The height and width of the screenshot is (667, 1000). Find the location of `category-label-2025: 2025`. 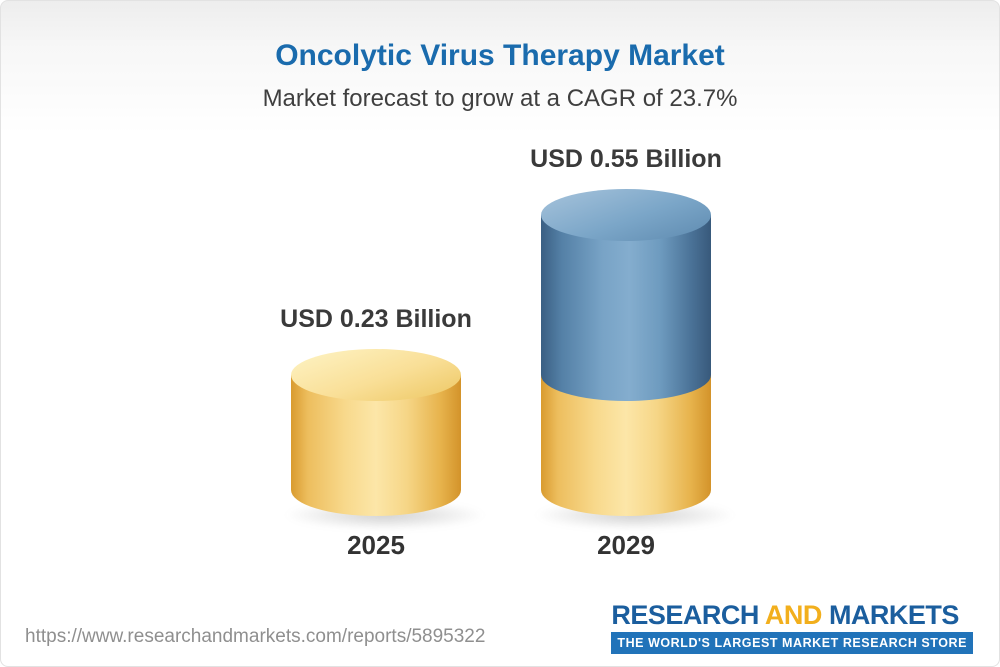

category-label-2025: 2025 is located at coordinates (376, 545).